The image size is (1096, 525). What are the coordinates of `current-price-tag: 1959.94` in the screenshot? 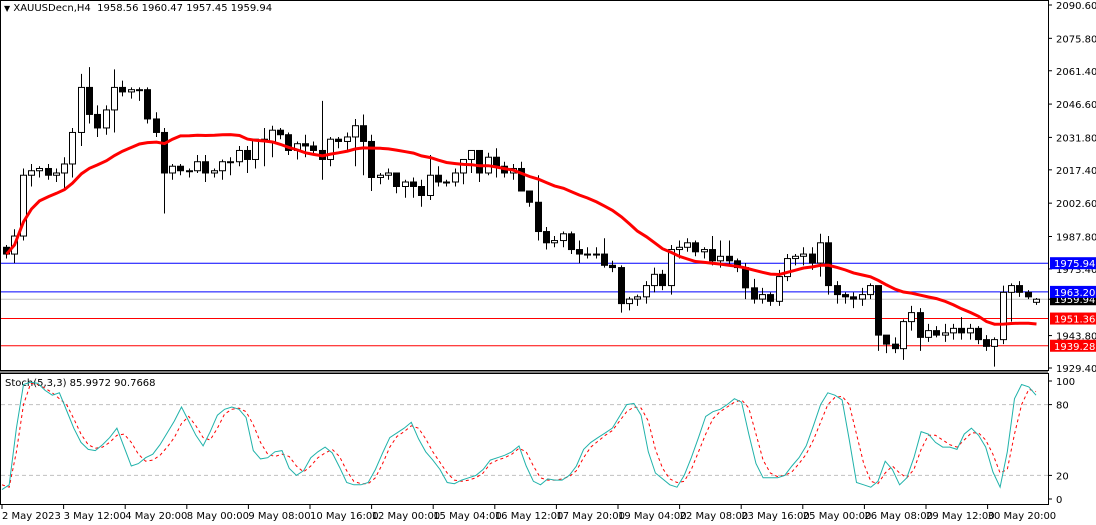 It's located at (1074, 300).